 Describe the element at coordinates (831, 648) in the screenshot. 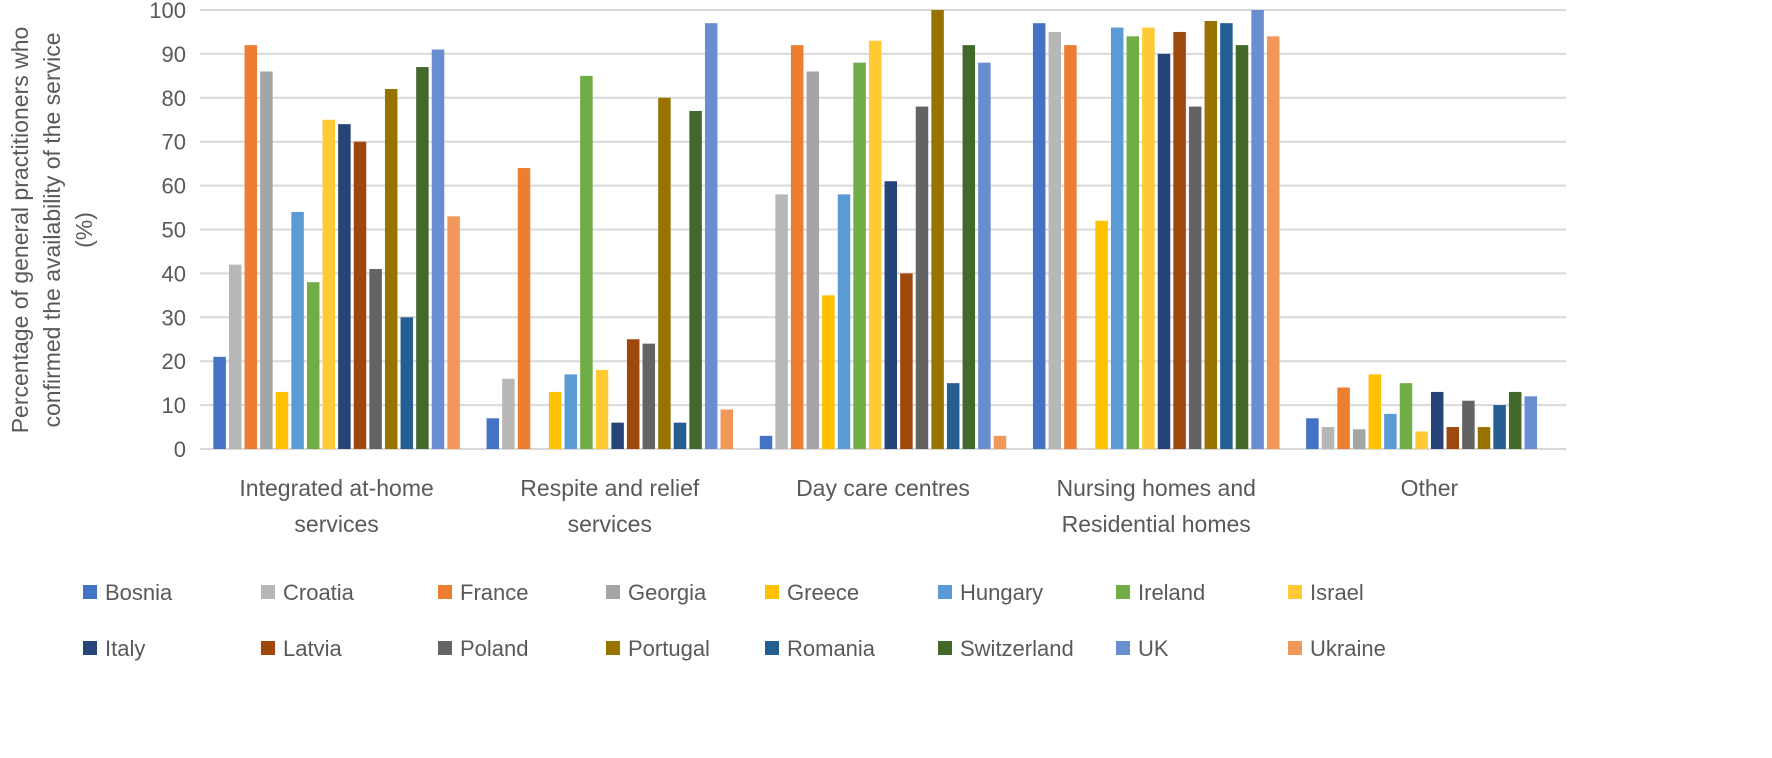

I see `legend-label: Romania` at that location.